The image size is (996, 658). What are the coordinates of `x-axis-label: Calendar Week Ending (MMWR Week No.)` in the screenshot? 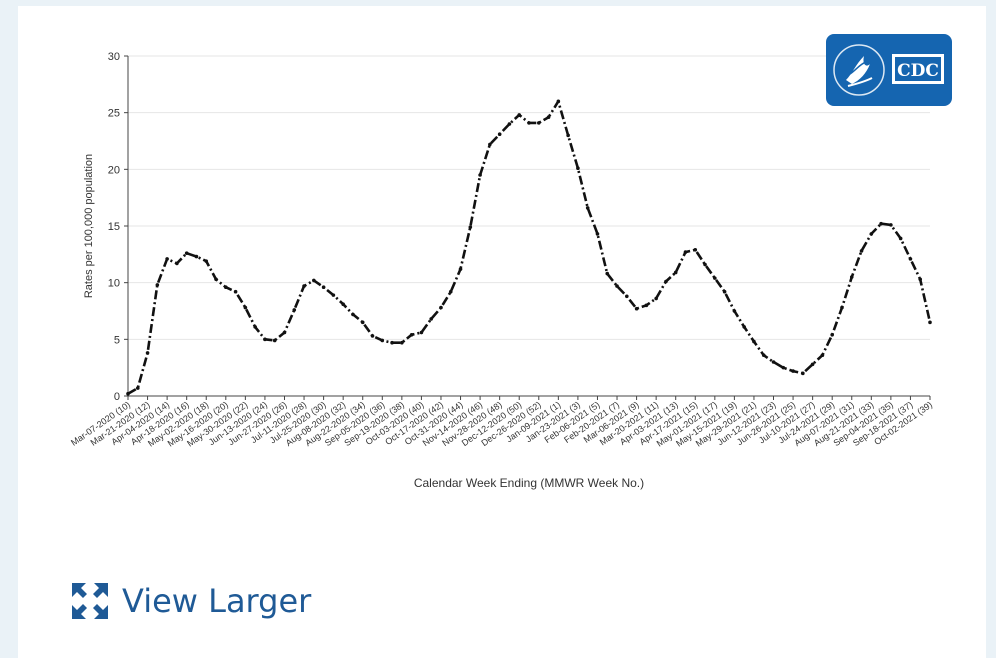 It's located at (529, 483).